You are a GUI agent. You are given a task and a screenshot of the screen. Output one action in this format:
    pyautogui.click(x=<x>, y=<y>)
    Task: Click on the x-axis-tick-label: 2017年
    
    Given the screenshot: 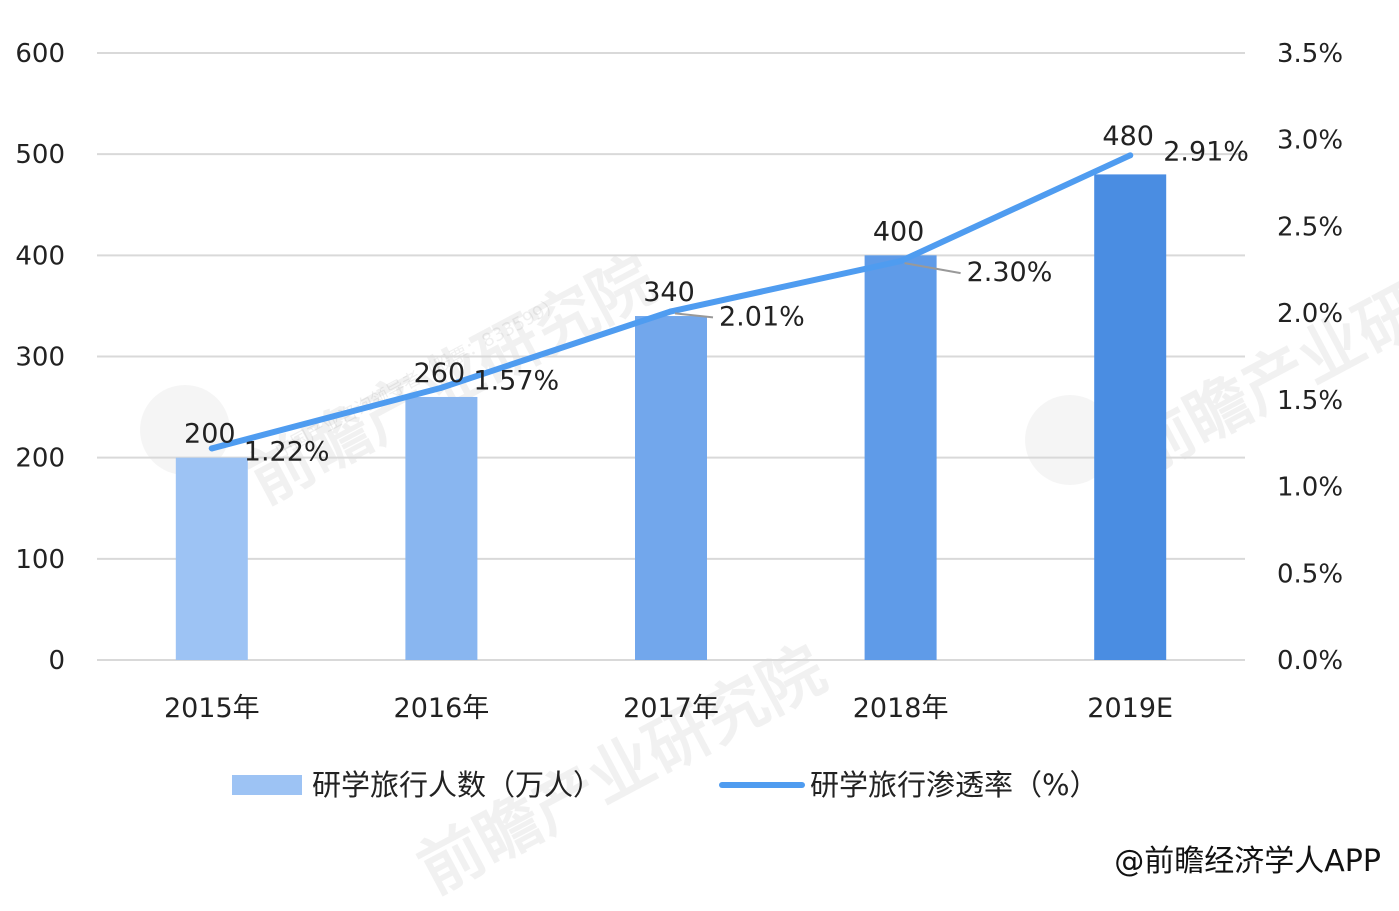 What is the action you would take?
    pyautogui.click(x=671, y=708)
    